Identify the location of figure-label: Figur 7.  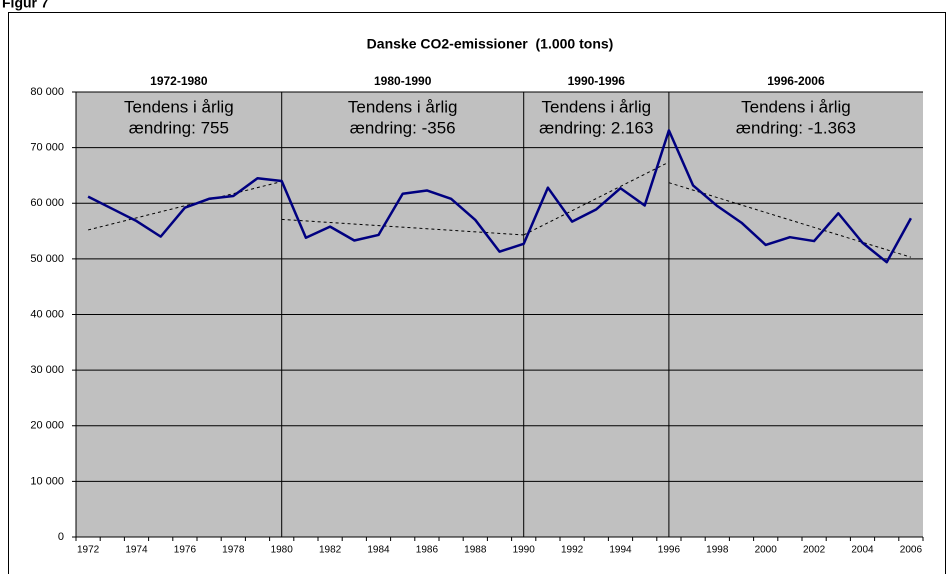
(25, 5).